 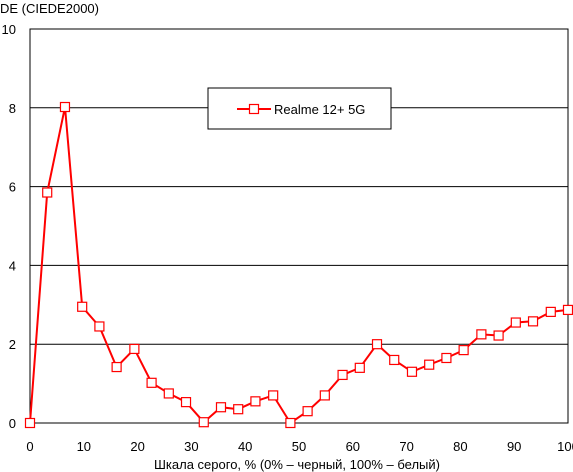 I want to click on x-tick-label: 30, so click(x=191, y=446).